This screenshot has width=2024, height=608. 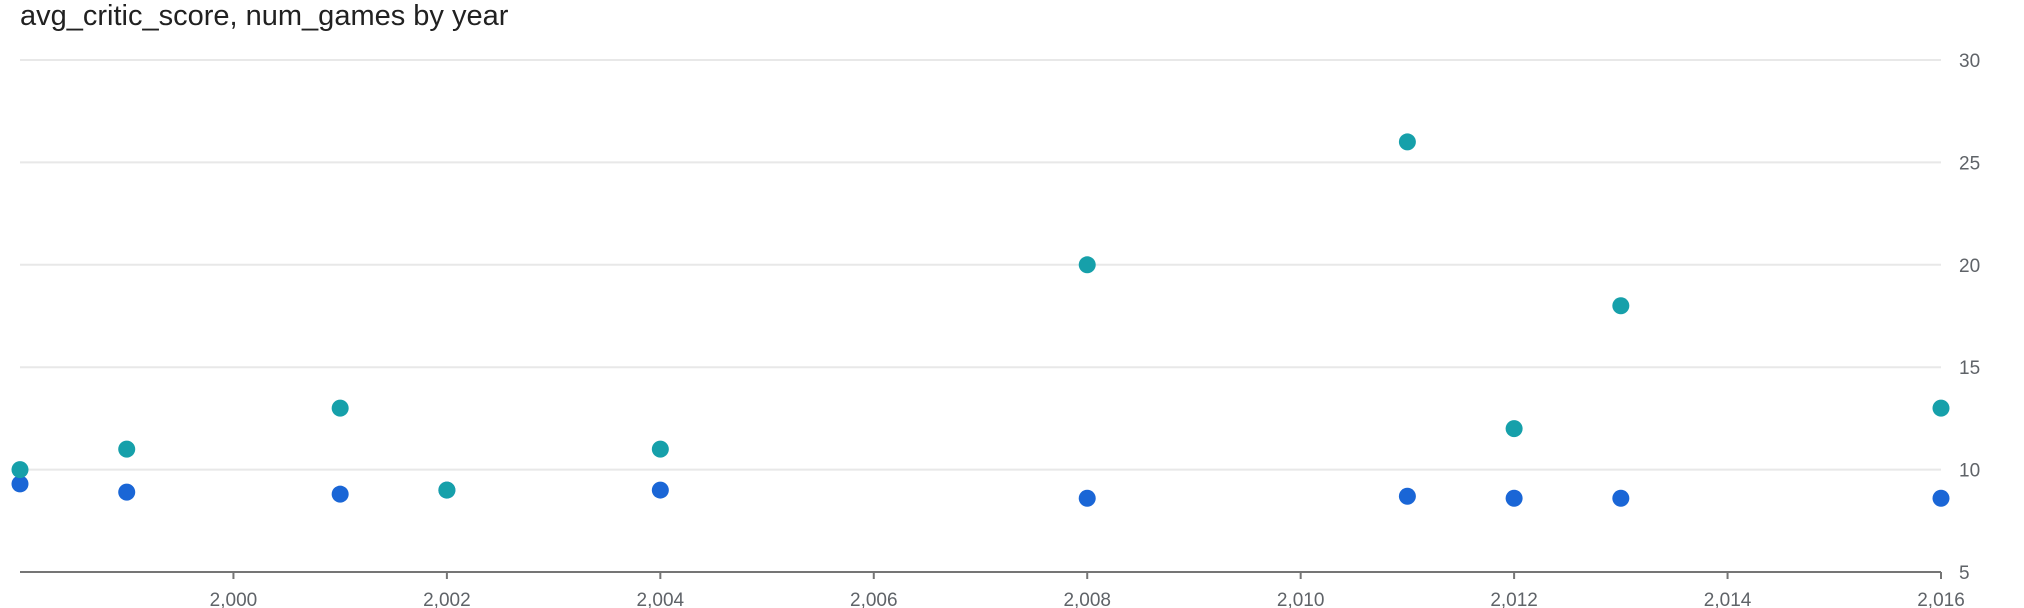 What do you see at coordinates (1964, 573) in the screenshot?
I see `y-tick-label: 5` at bounding box center [1964, 573].